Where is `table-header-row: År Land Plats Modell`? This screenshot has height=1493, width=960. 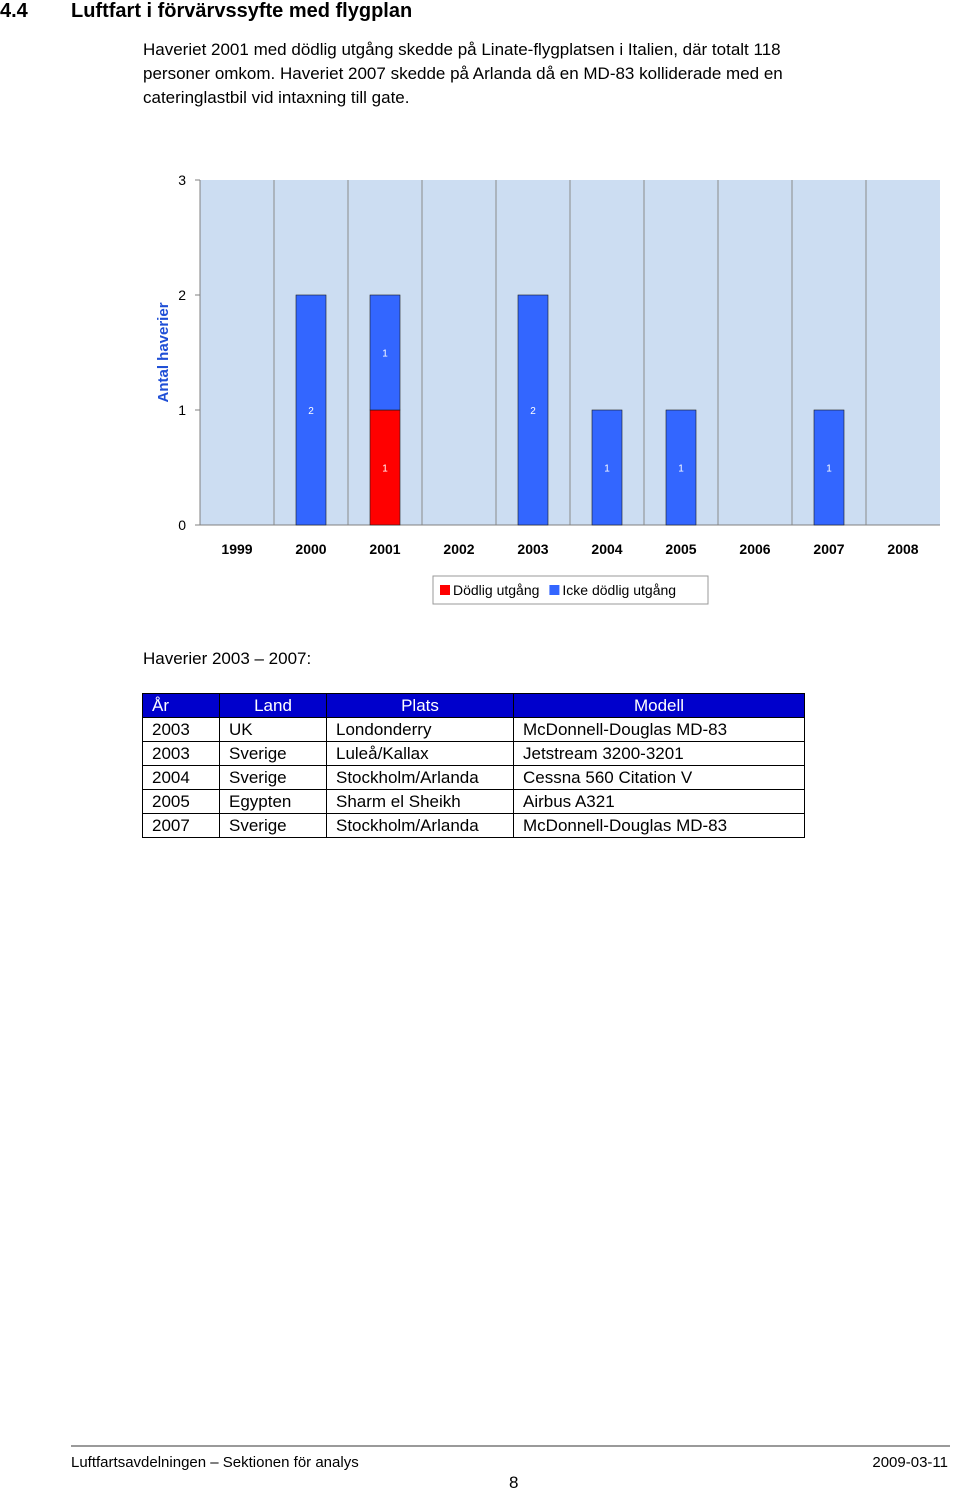
table-header-row: År Land Plats Modell is located at coordinates (473, 705).